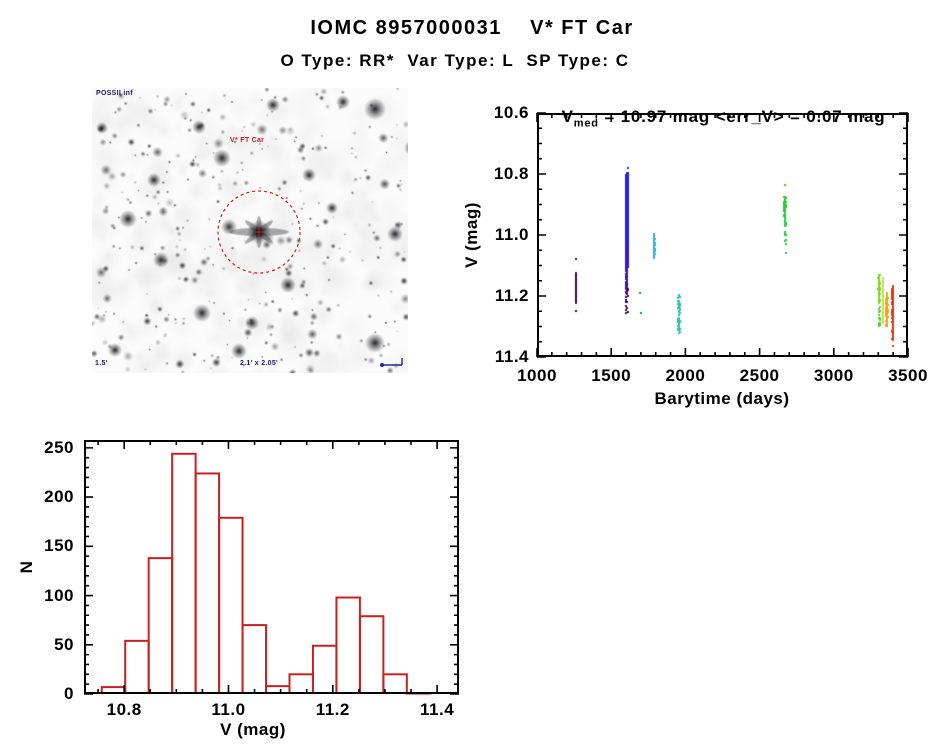 The height and width of the screenshot is (747, 944). Describe the element at coordinates (391, 362) in the screenshot. I see `compass-icon` at that location.